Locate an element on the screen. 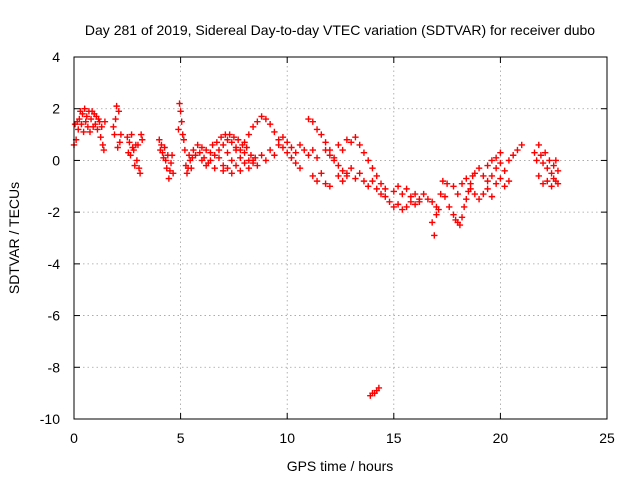 The height and width of the screenshot is (480, 640). x-axis-label: GPS time / hours is located at coordinates (340, 466).